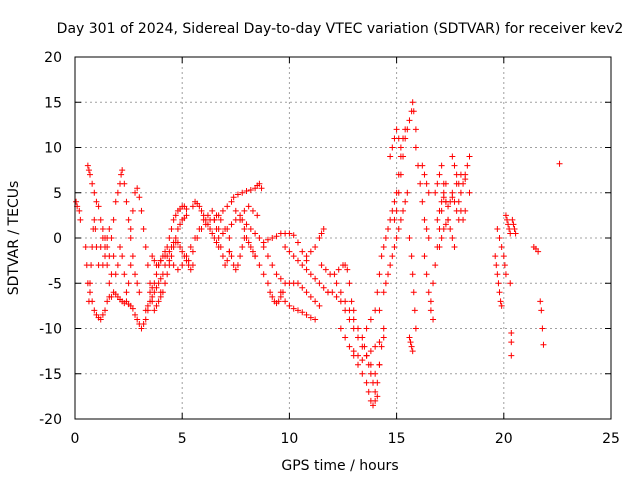 This screenshot has width=640, height=480. I want to click on data-point-trace-y, so click(332, 292).